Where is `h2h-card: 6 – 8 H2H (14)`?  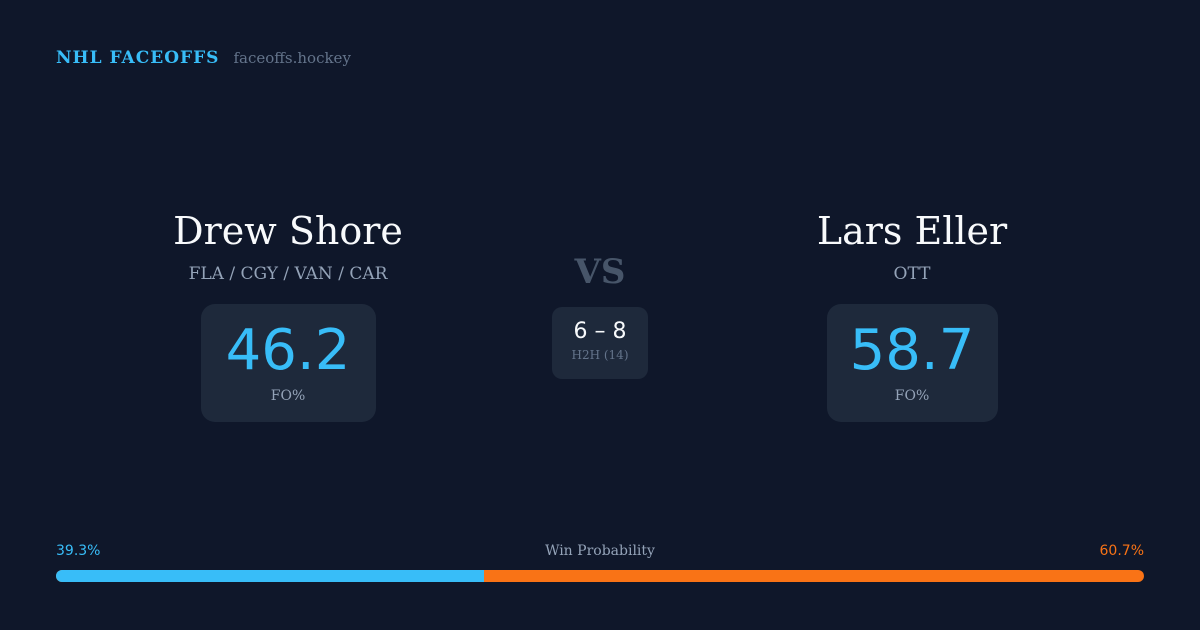 h2h-card: 6 – 8 H2H (14) is located at coordinates (600, 343).